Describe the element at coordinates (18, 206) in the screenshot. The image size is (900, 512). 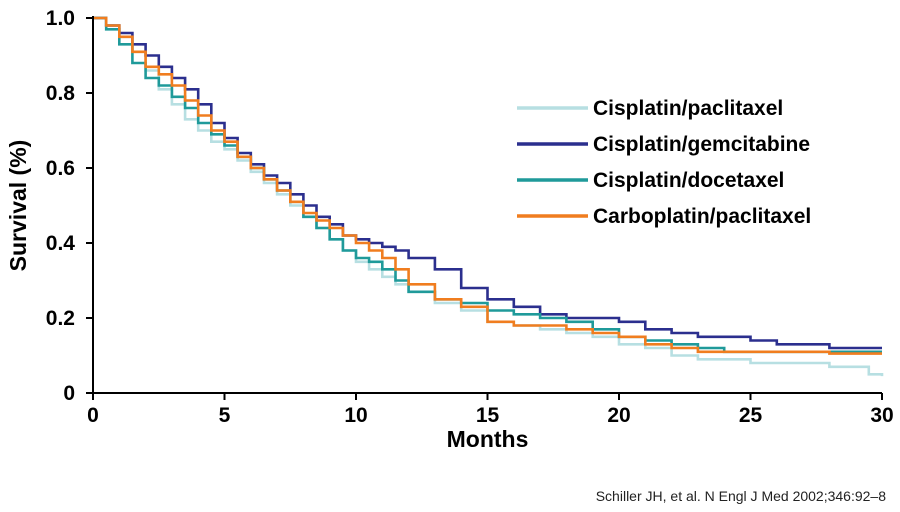
I see `y-axis-title: Survival (%)` at that location.